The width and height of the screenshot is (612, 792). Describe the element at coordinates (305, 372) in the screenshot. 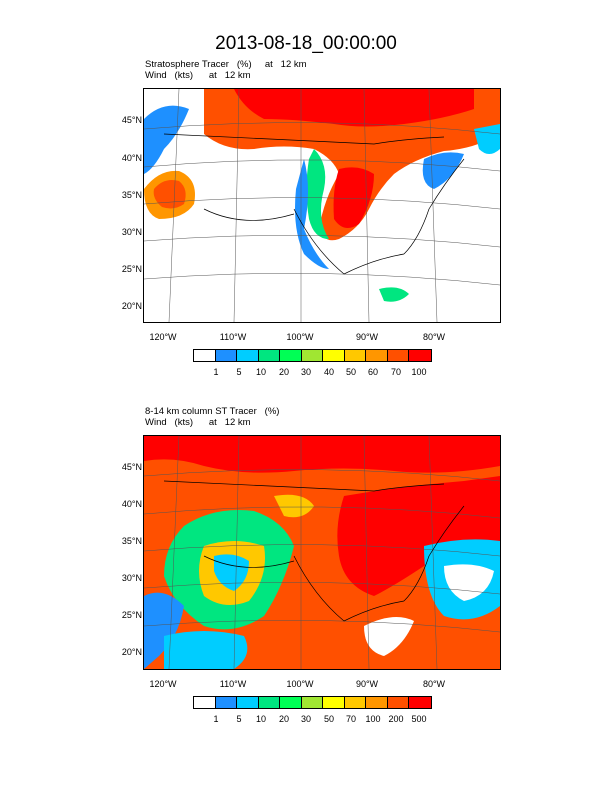

I see `panel1-colorbar-label: 30` at that location.